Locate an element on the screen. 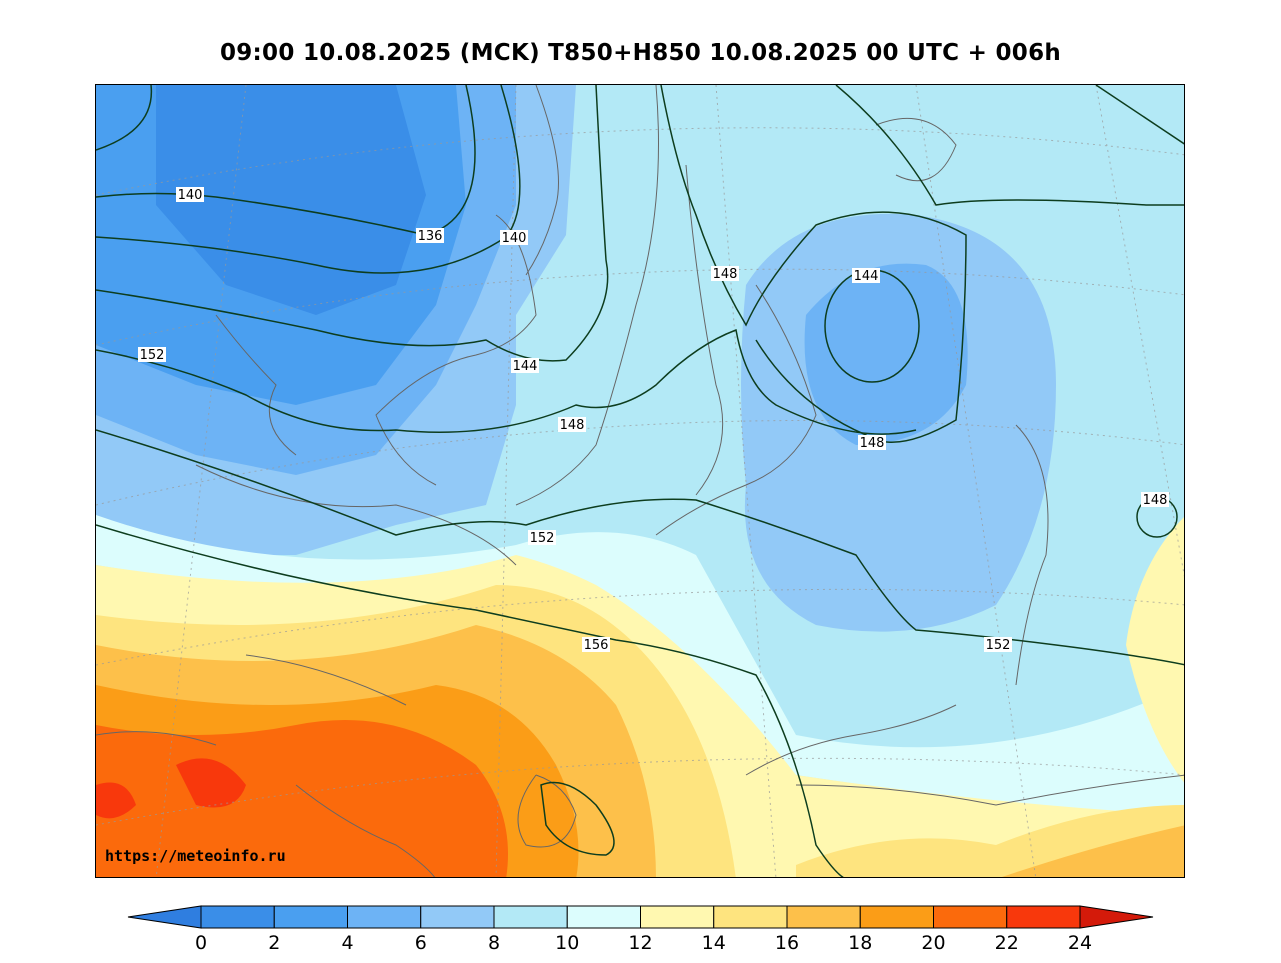 The height and width of the screenshot is (963, 1281). watermark: https://meteoinfo.ru is located at coordinates (195, 856).